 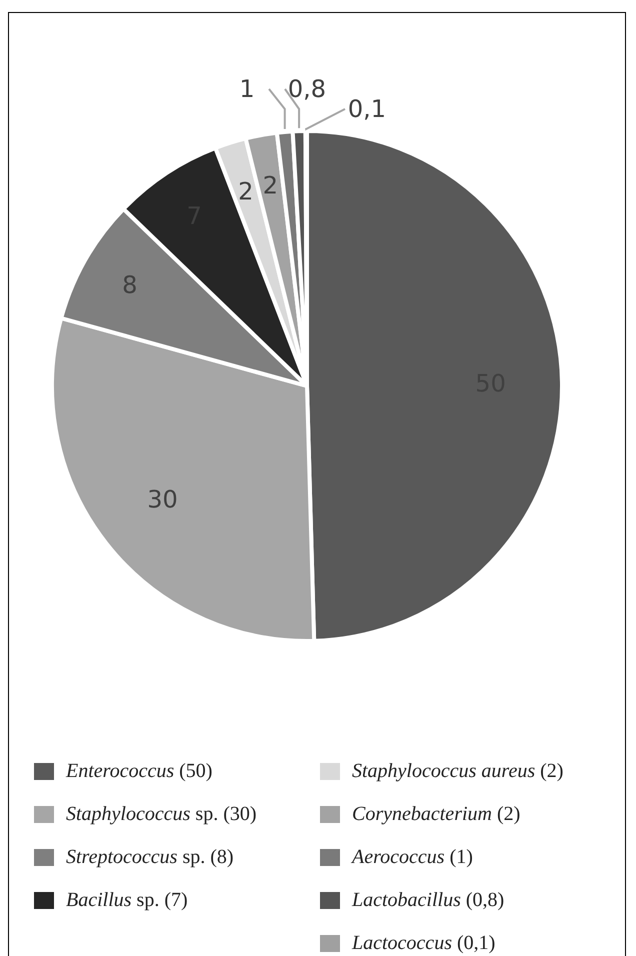 What do you see at coordinates (436, 814) in the screenshot?
I see `legend-label: Corynebacterium (2)` at bounding box center [436, 814].